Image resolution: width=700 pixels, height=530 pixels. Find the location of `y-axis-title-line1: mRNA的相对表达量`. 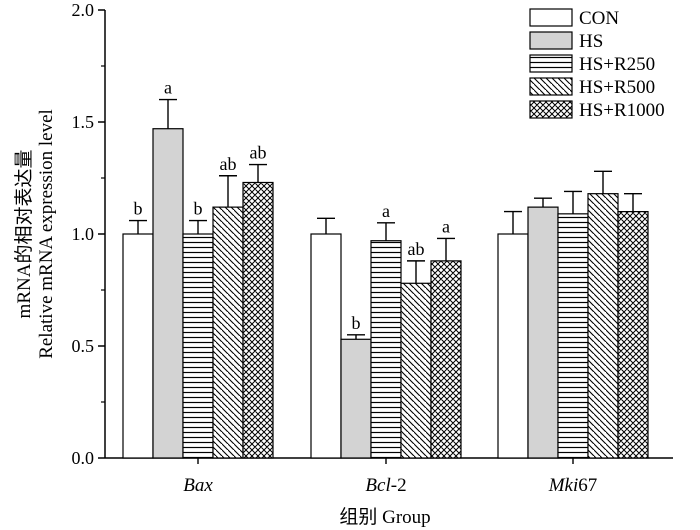

y-axis-title-line1: mRNA的相对表达量 is located at coordinates (24, 234).